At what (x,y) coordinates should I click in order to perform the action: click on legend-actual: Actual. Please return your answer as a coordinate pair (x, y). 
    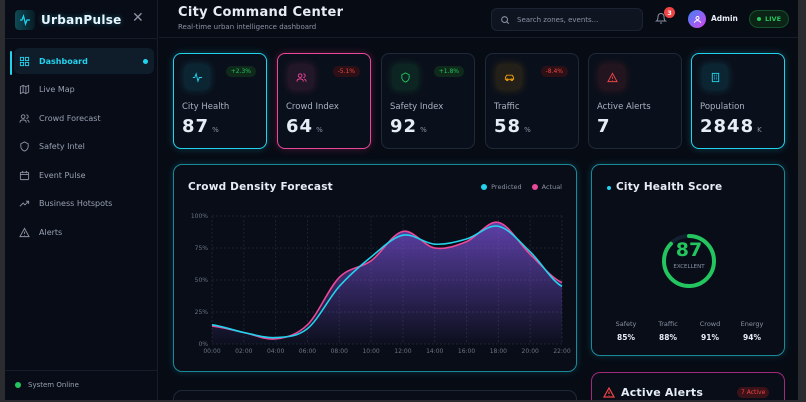
    Looking at the image, I should click on (546, 187).